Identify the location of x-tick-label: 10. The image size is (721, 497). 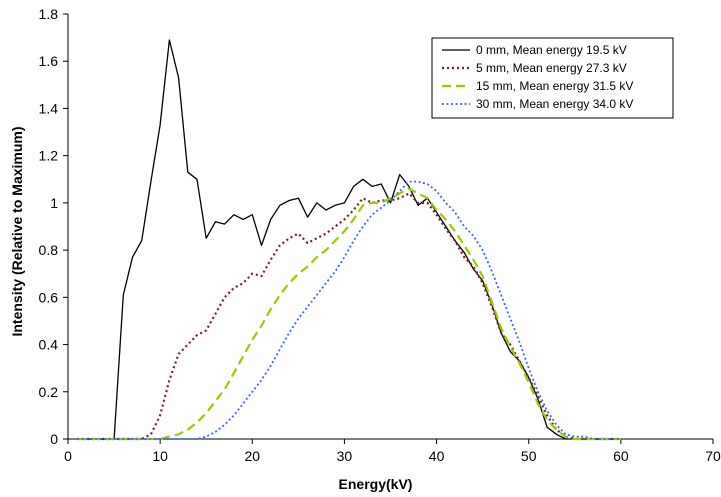
(160, 456).